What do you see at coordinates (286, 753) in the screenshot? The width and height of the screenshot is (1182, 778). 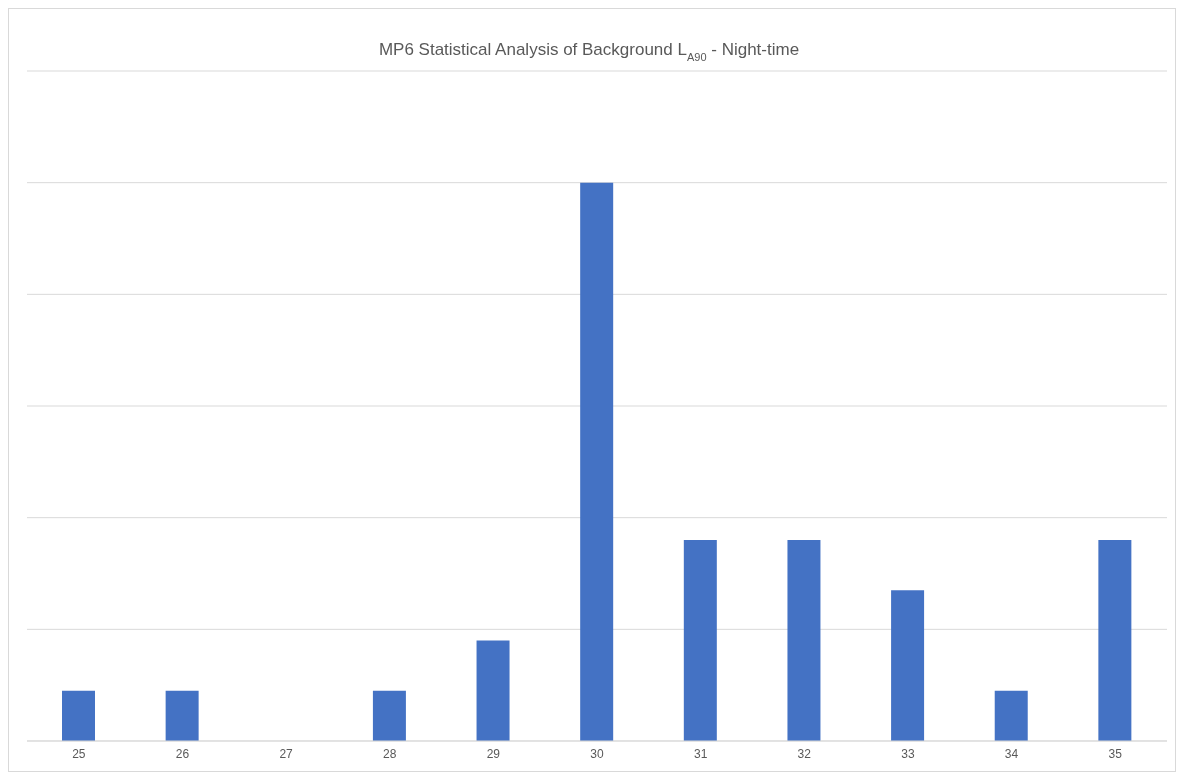 I see `x-tick-label: 27` at bounding box center [286, 753].